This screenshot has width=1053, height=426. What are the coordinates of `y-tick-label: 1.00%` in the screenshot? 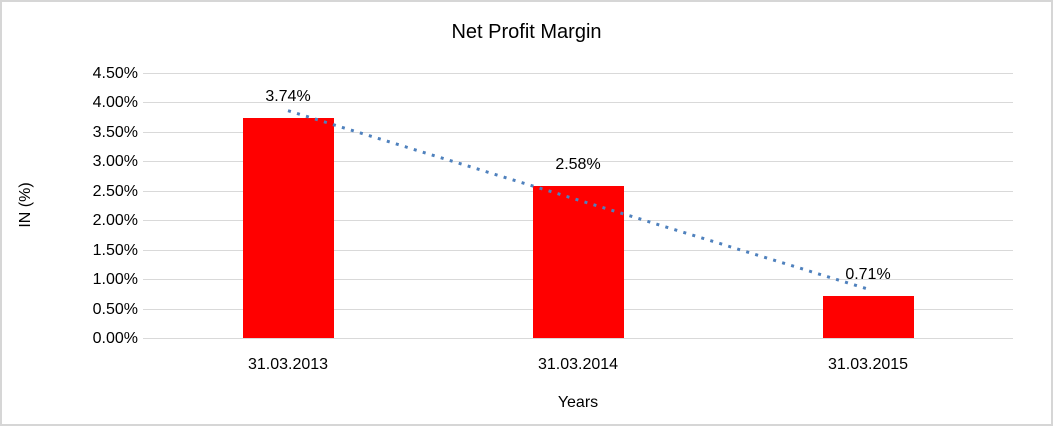 It's located at (115, 280).